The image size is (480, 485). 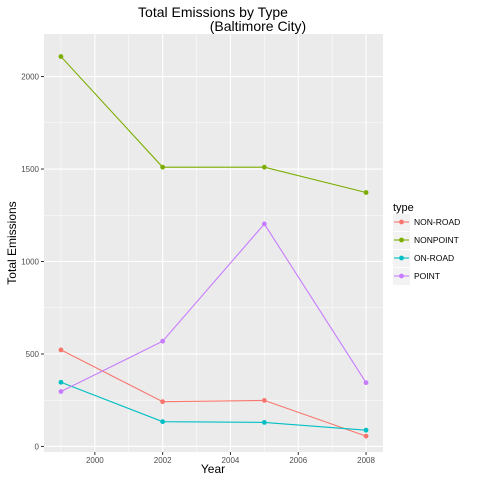 What do you see at coordinates (231, 460) in the screenshot?
I see `x-tick-label: 2004` at bounding box center [231, 460].